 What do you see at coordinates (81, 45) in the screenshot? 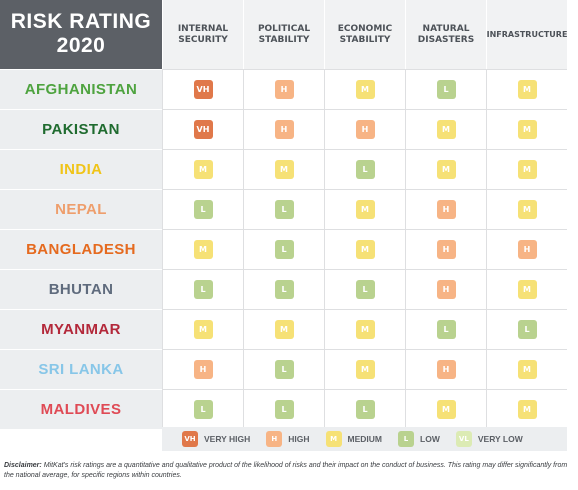
I see `title-line-2: 2020` at bounding box center [81, 45].